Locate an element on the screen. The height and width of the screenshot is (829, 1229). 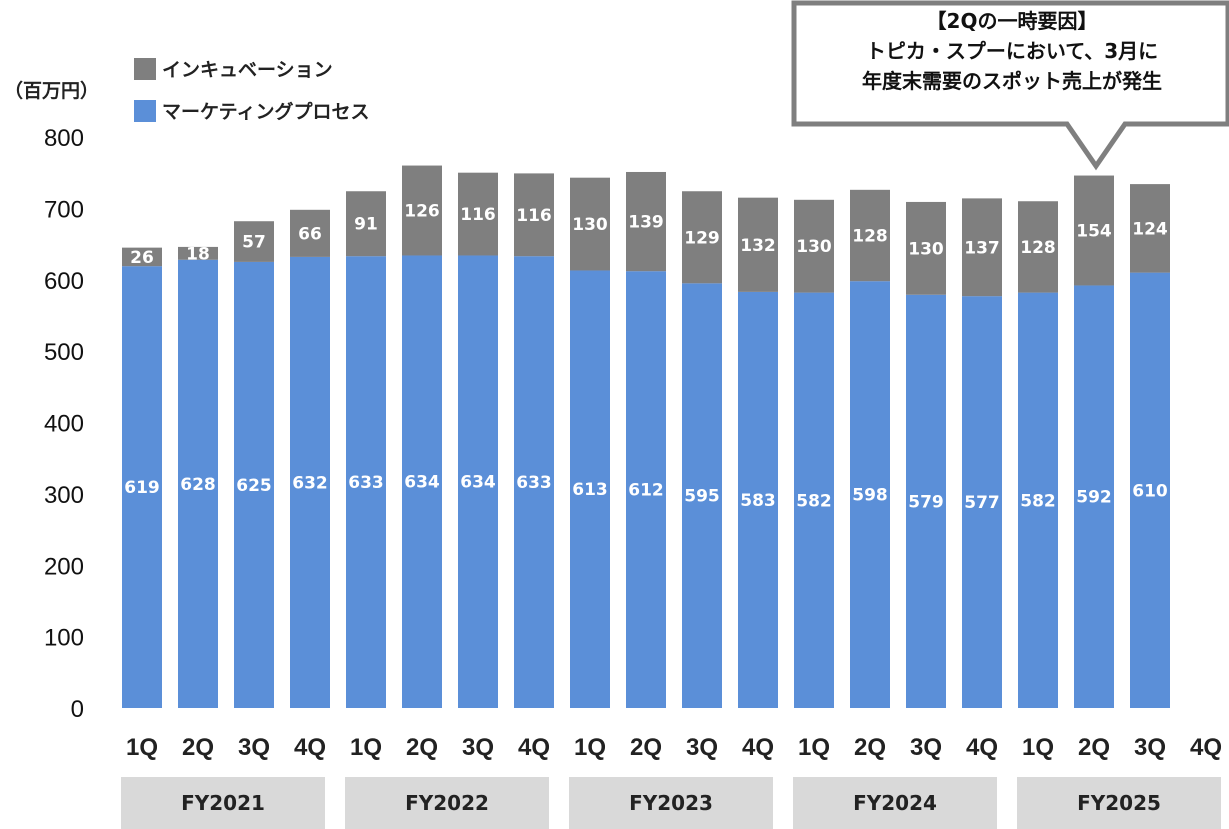
legend-swatch-incubation is located at coordinates (145, 68).